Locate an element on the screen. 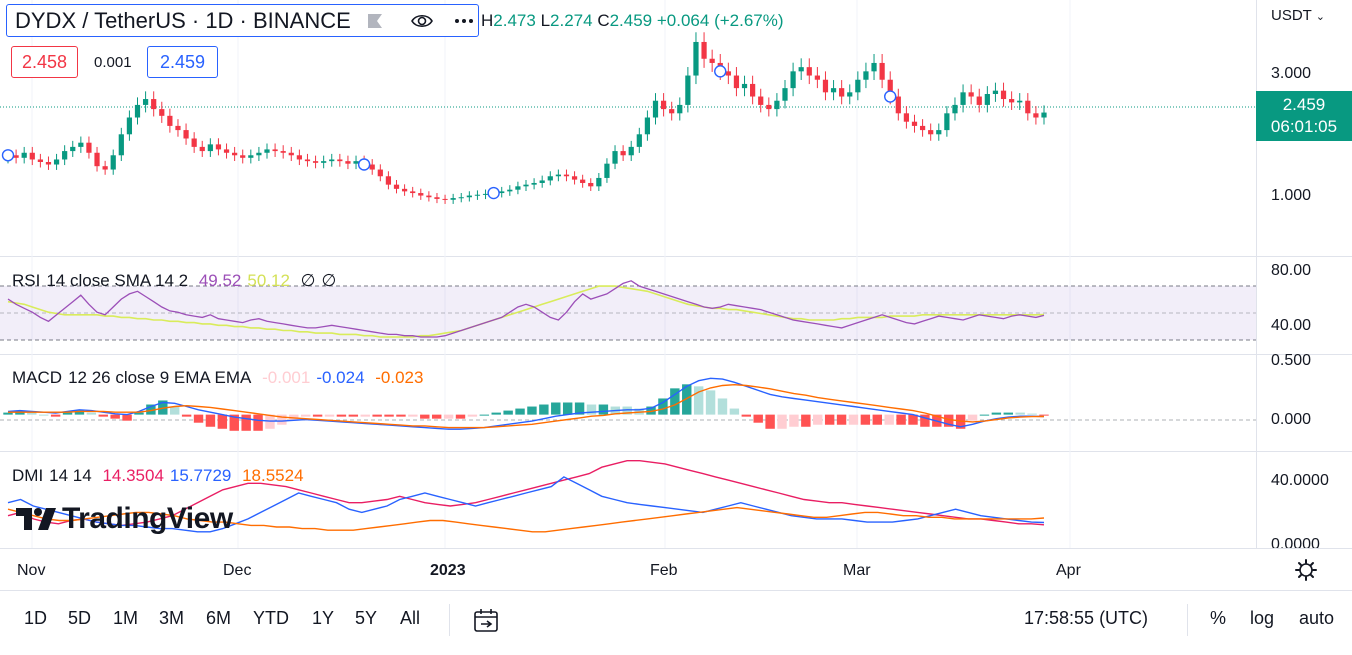 The image size is (1352, 655). dmi-tick: 0.0000 is located at coordinates (1295, 542).